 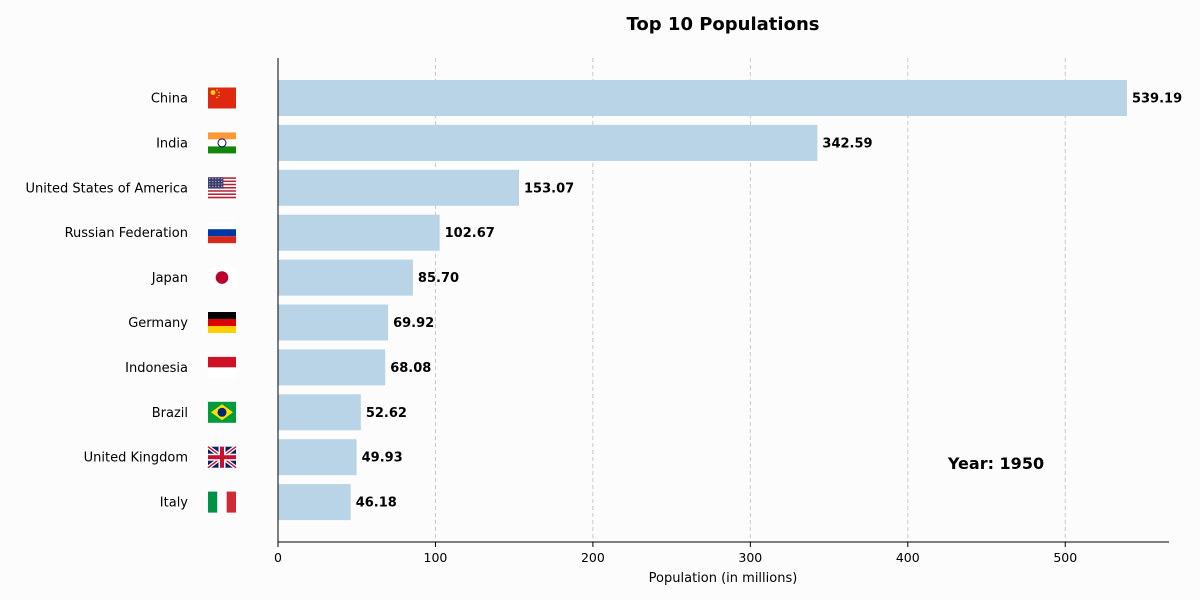 What do you see at coordinates (174, 503) in the screenshot?
I see `category-label: Italy` at bounding box center [174, 503].